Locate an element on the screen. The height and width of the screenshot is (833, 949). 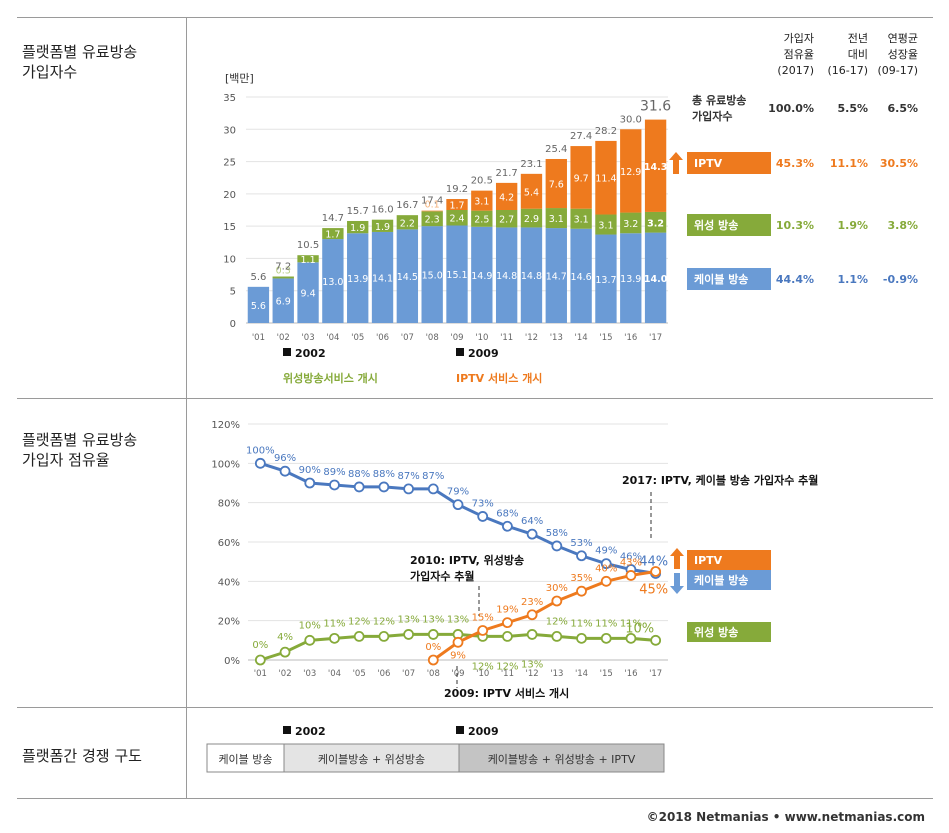
point-value-label: 45% is located at coordinates (653, 590).